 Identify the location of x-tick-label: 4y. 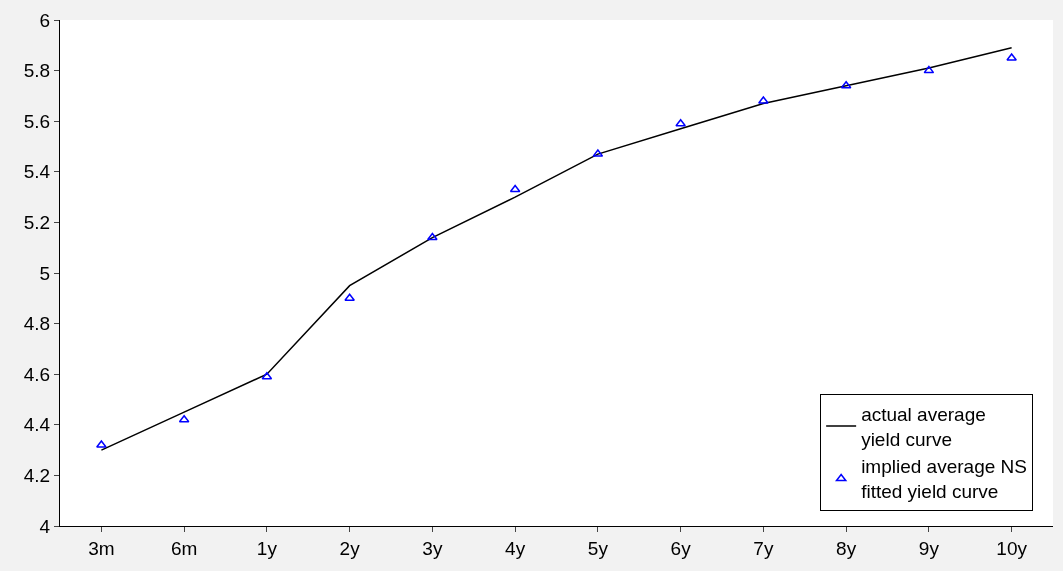
(515, 548).